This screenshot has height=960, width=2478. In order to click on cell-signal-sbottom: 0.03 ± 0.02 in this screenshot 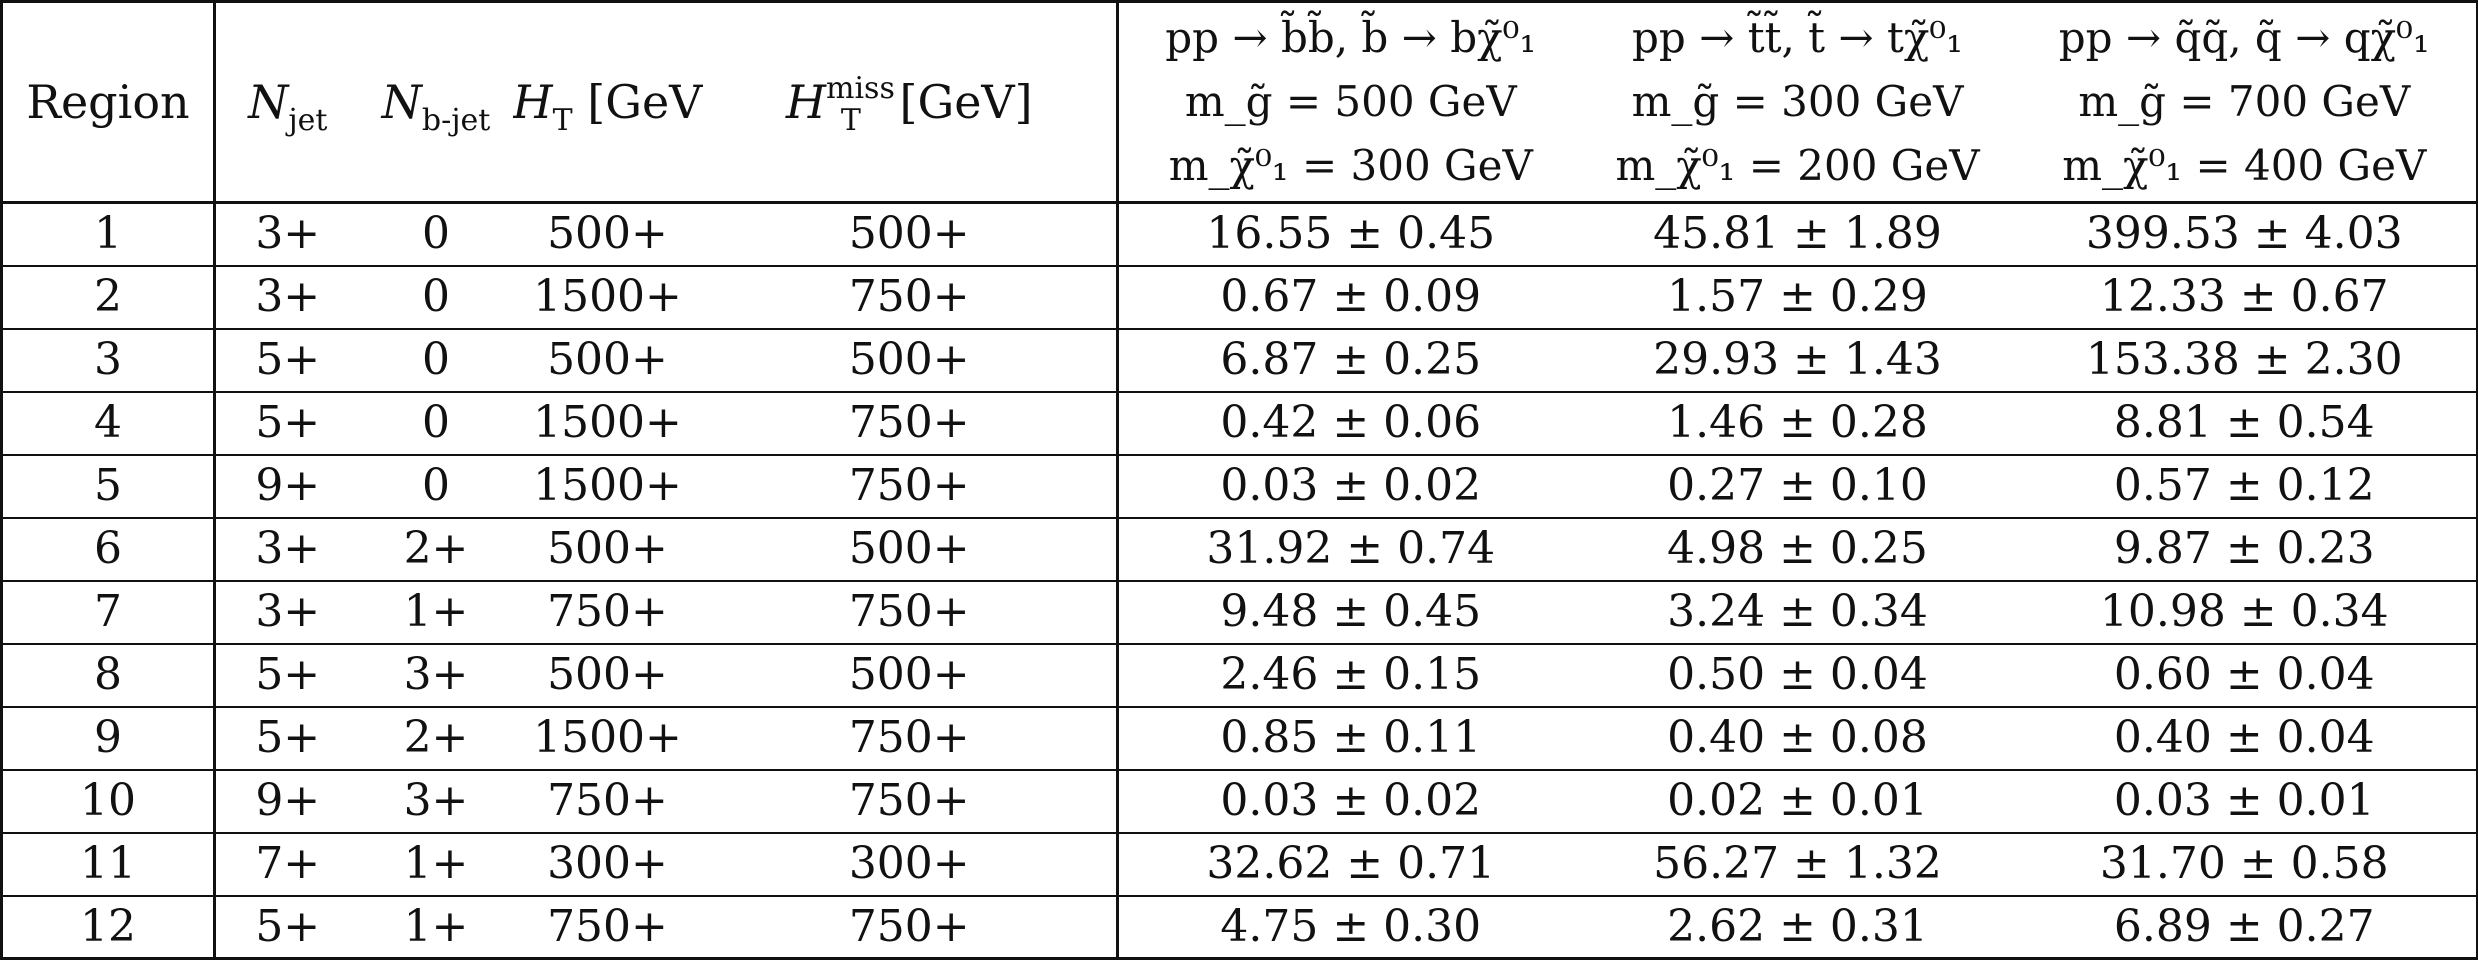, I will do `click(1350, 486)`.